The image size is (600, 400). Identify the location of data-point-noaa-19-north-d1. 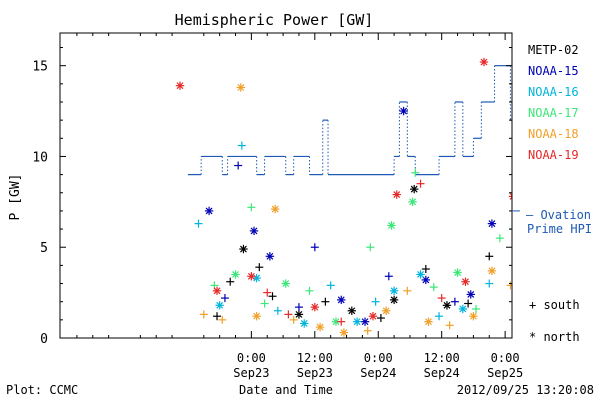
(510, 194).